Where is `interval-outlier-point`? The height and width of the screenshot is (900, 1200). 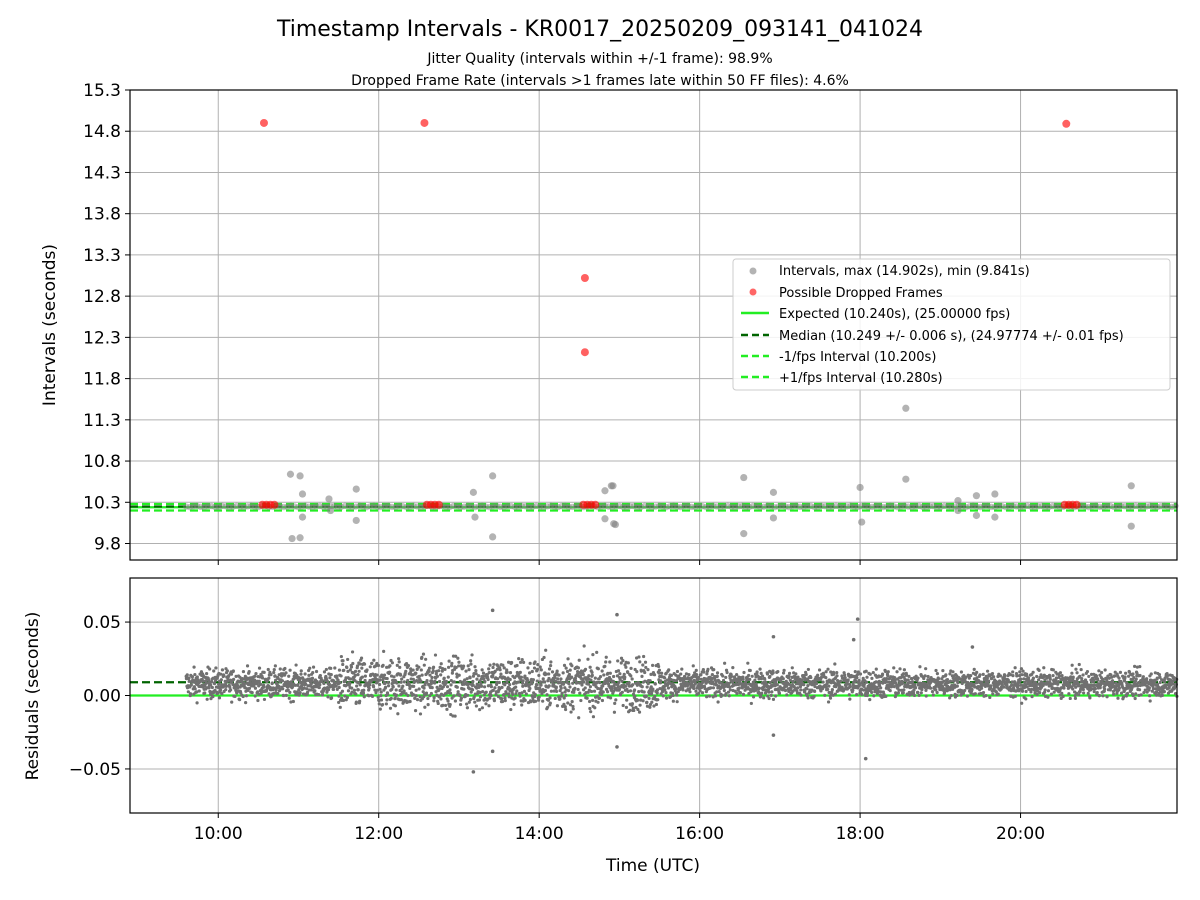 interval-outlier-point is located at coordinates (995, 494).